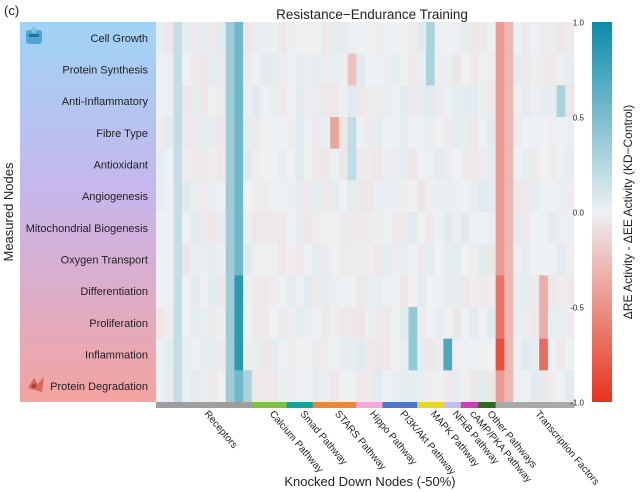  What do you see at coordinates (115, 197) in the screenshot?
I see `row-label: Angiogenesis` at bounding box center [115, 197].